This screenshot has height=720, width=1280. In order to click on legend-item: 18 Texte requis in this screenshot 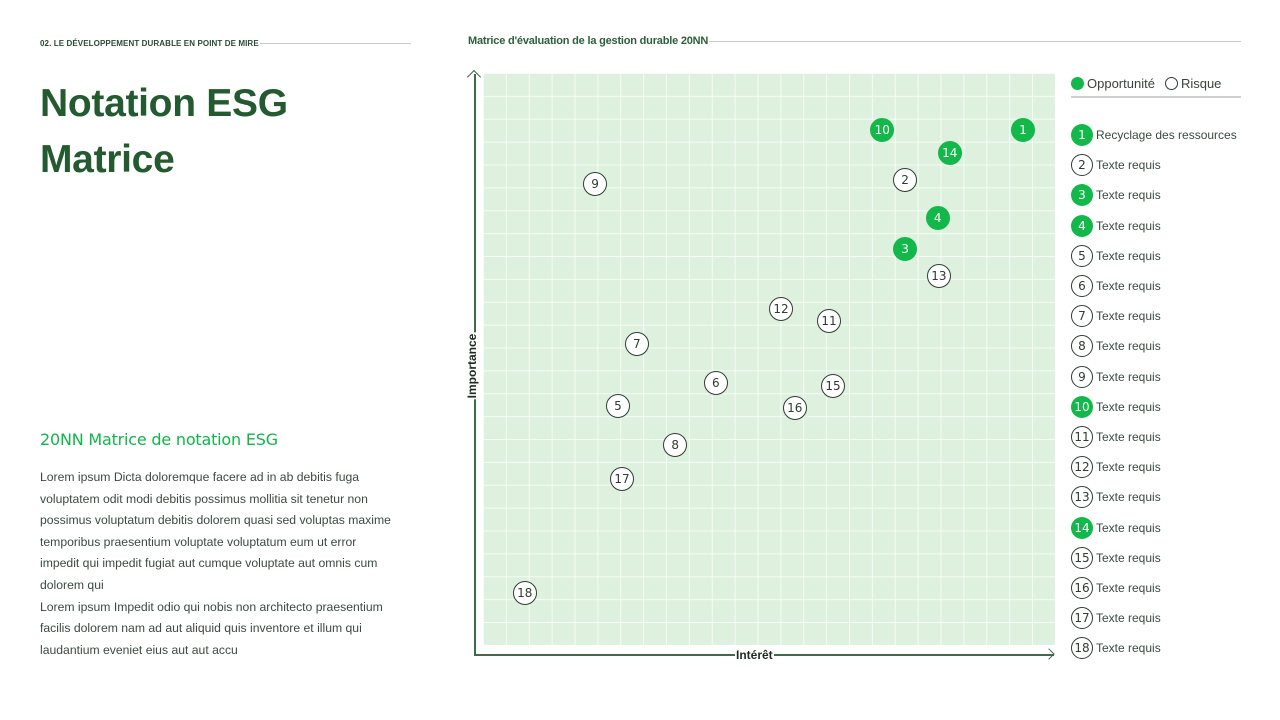, I will do `click(1161, 648)`.